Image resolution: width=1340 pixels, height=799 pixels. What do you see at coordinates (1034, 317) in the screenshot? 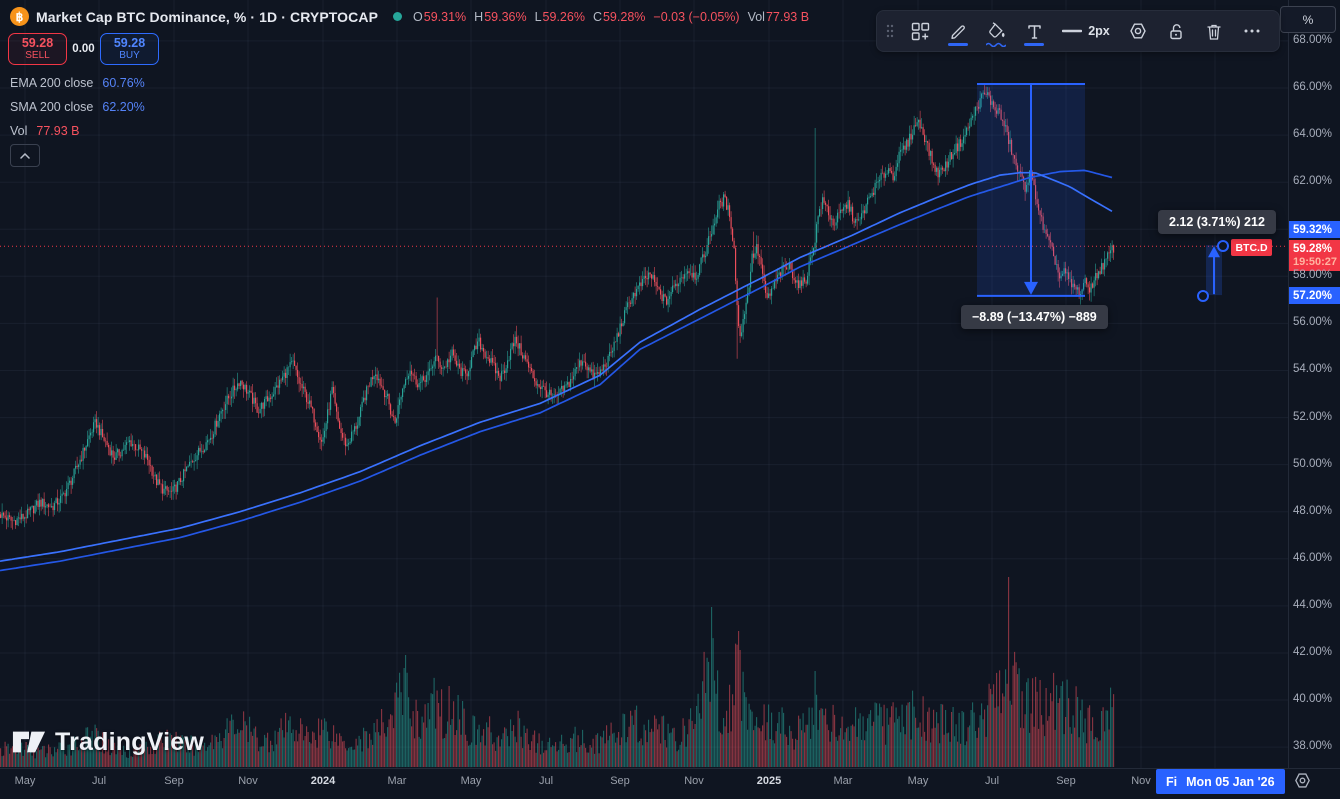
I see `date-range-measure-label: −8.89 (−13.47%) −889` at bounding box center [1034, 317].